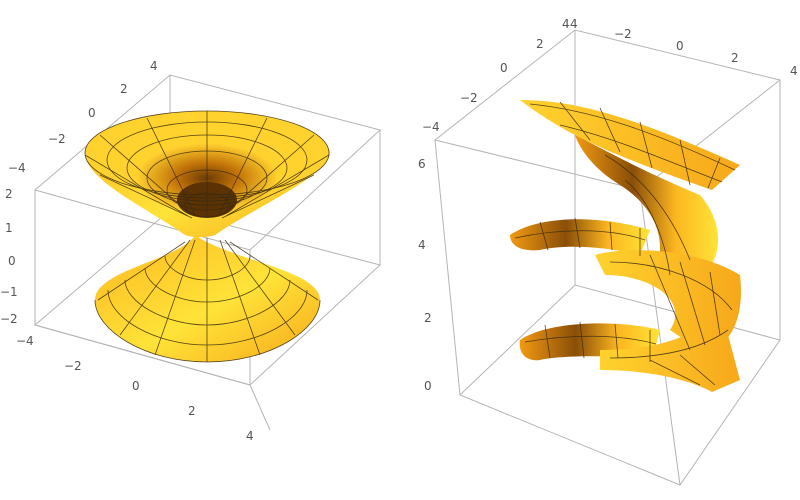  I want to click on left-vertical-ticks: 2 1 0 −1 −2, so click(9, 256).